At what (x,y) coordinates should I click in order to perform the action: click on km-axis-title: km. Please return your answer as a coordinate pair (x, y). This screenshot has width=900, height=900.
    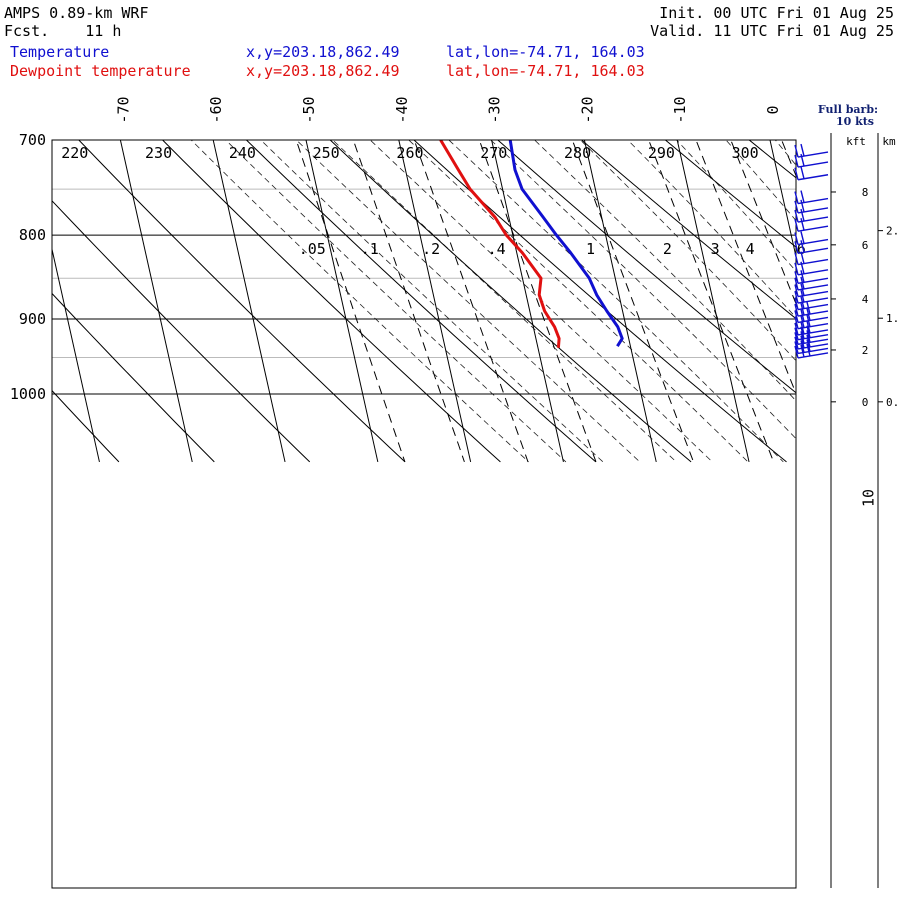
    Looking at the image, I should click on (889, 141).